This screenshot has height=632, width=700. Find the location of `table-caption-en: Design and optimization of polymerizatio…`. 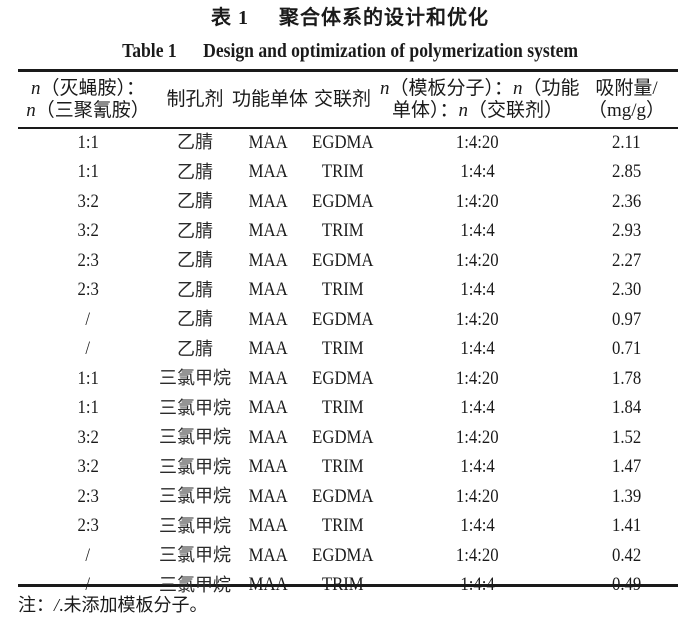

table-caption-en: Design and optimization of polymerizatio… is located at coordinates (390, 51).